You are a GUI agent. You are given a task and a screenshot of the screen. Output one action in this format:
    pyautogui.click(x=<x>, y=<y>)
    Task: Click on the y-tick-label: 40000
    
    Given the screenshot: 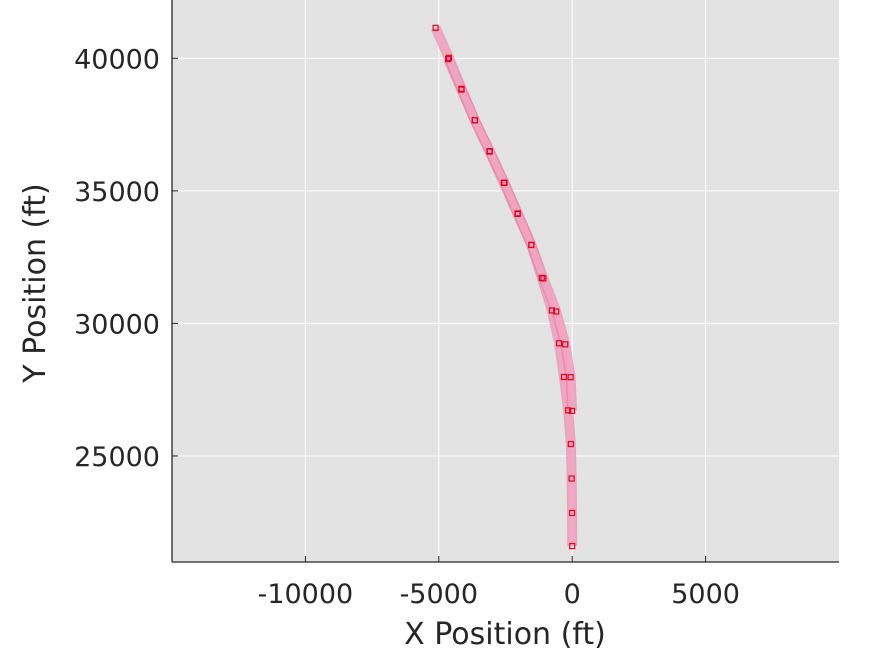 What is the action you would take?
    pyautogui.click(x=117, y=59)
    